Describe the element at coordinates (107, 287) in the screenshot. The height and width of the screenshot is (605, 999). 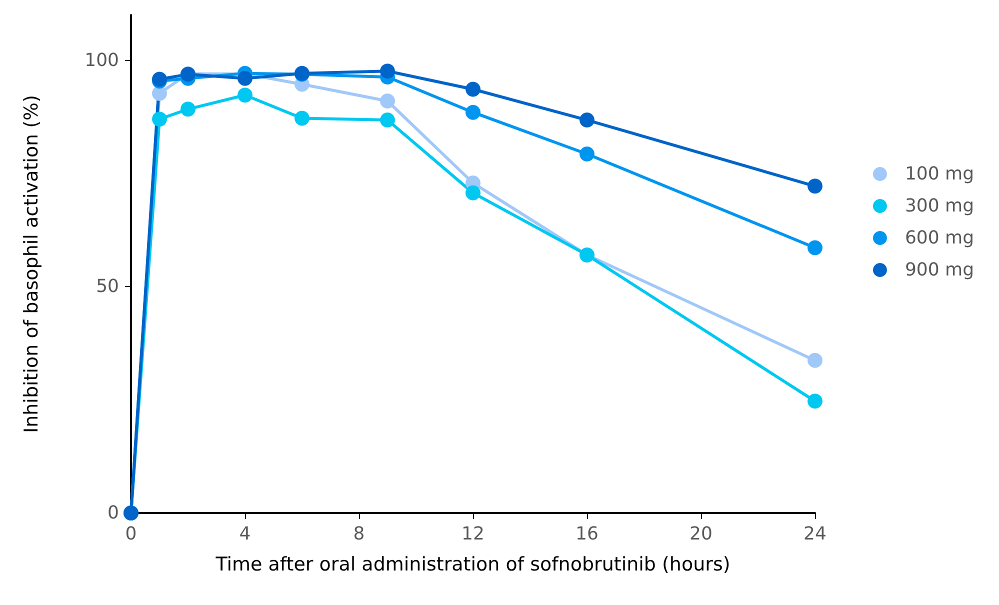
I see `y-tick-label: 50` at that location.